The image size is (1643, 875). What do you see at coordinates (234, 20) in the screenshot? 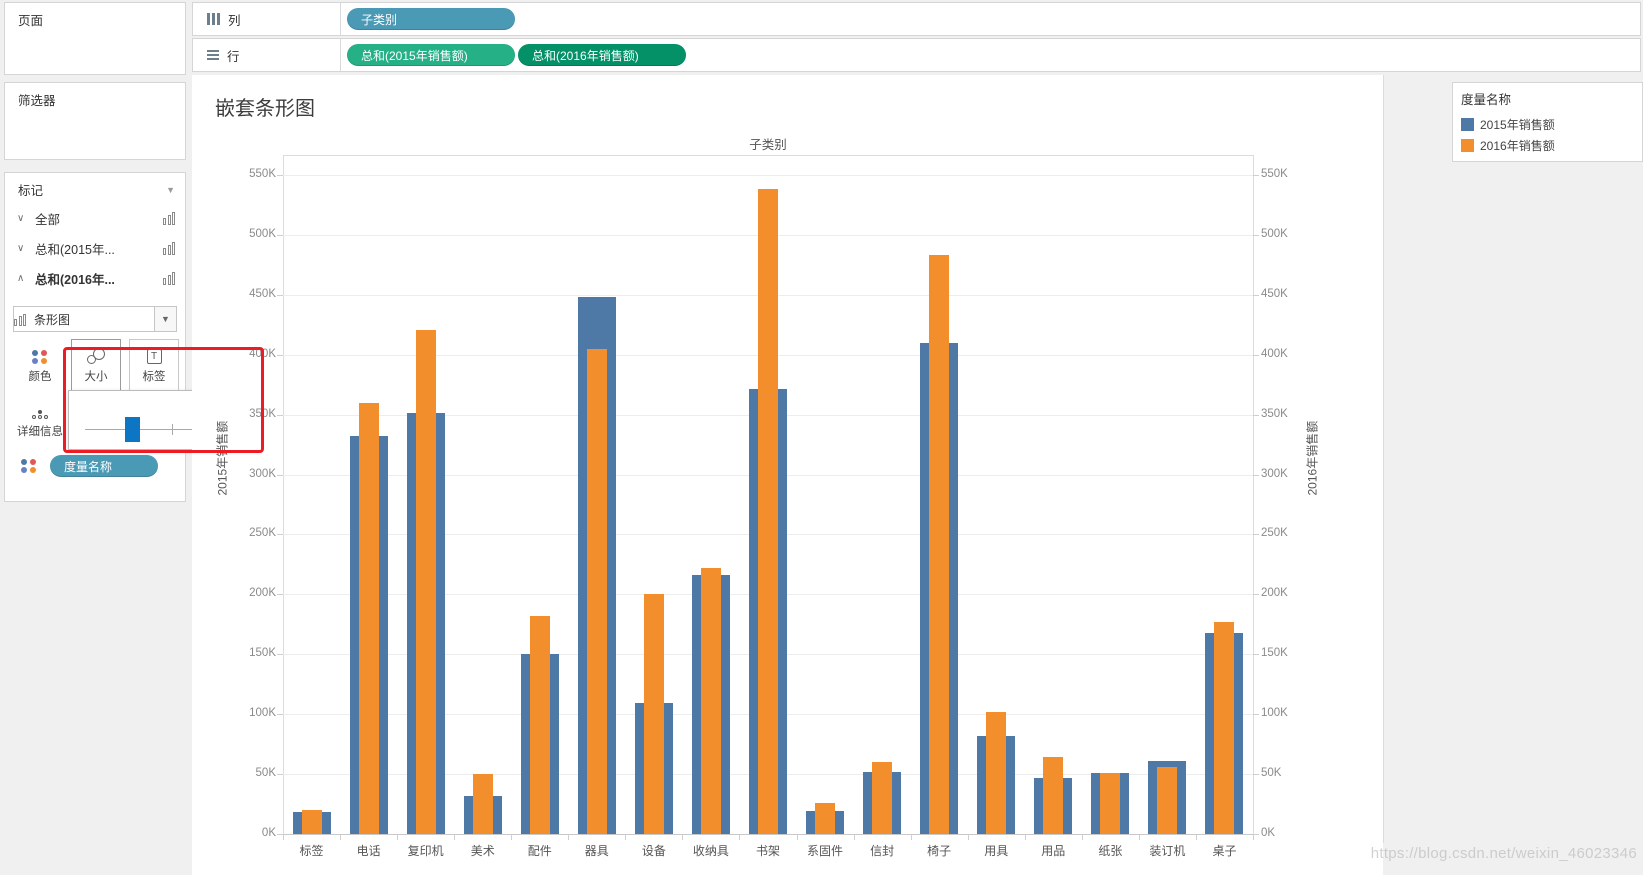
I see `columns-shelf-label: 列` at bounding box center [234, 20].